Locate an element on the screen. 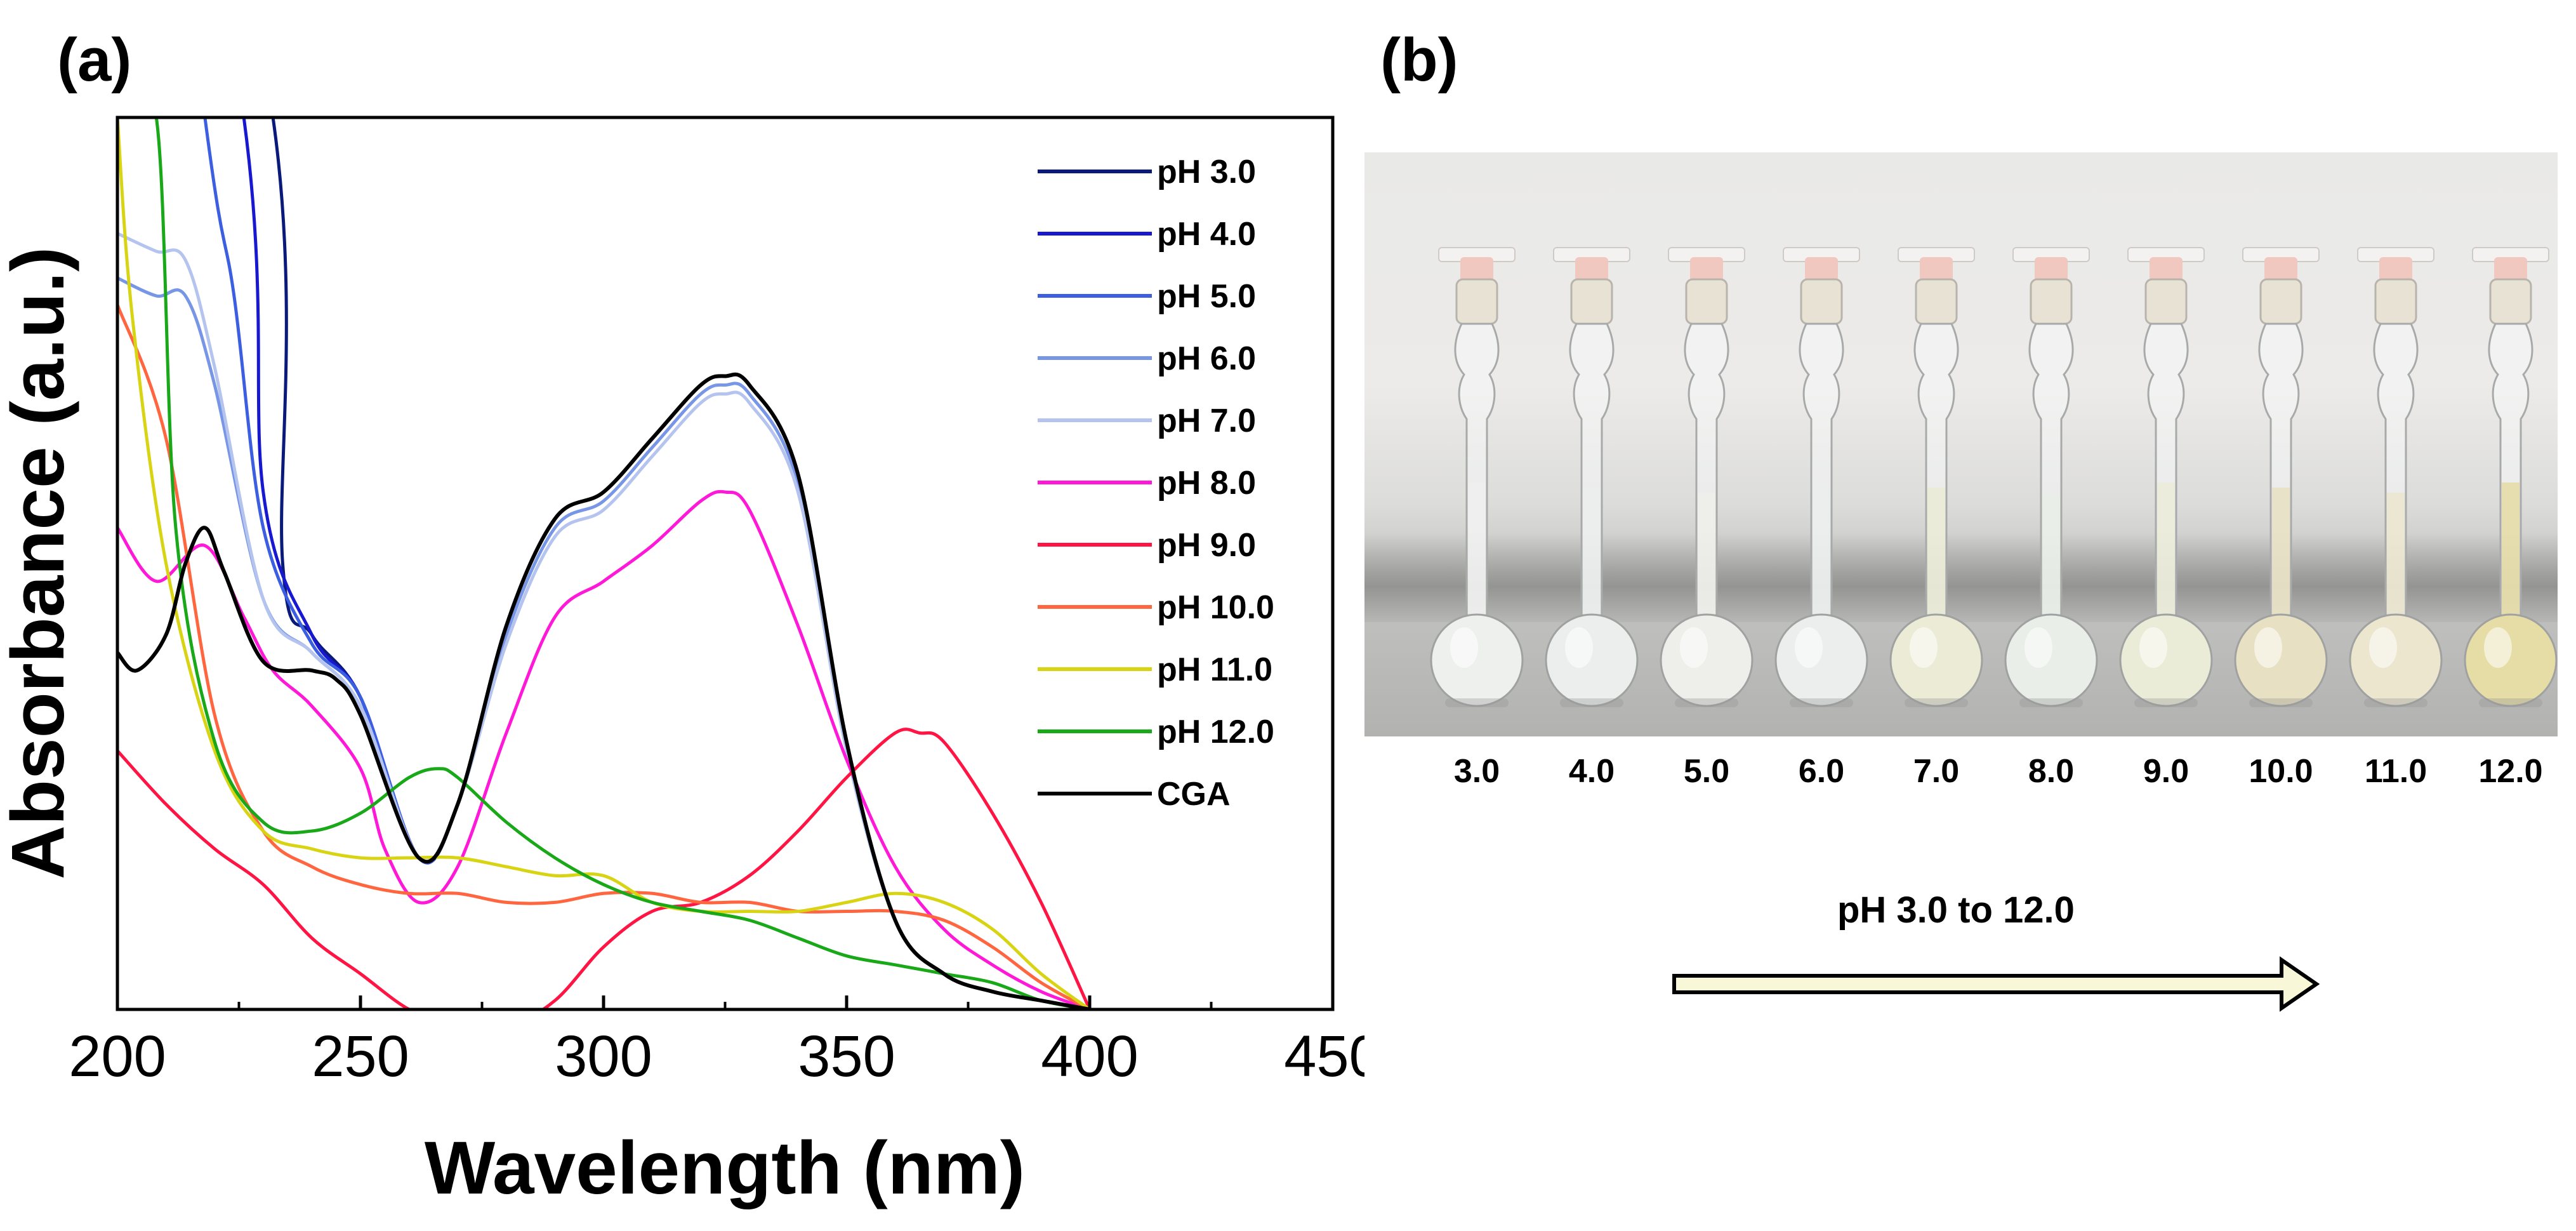 The width and height of the screenshot is (2576, 1231). flask-ph-label: 5.0 is located at coordinates (1706, 771).